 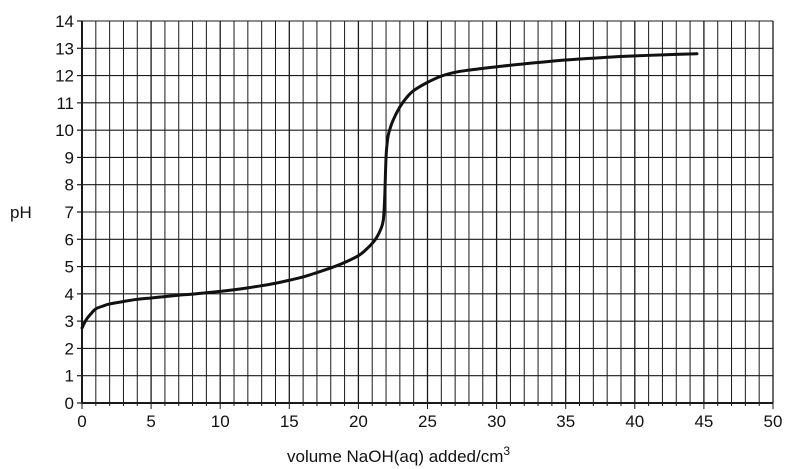 I want to click on y-axis-label: pH, so click(x=21, y=212).